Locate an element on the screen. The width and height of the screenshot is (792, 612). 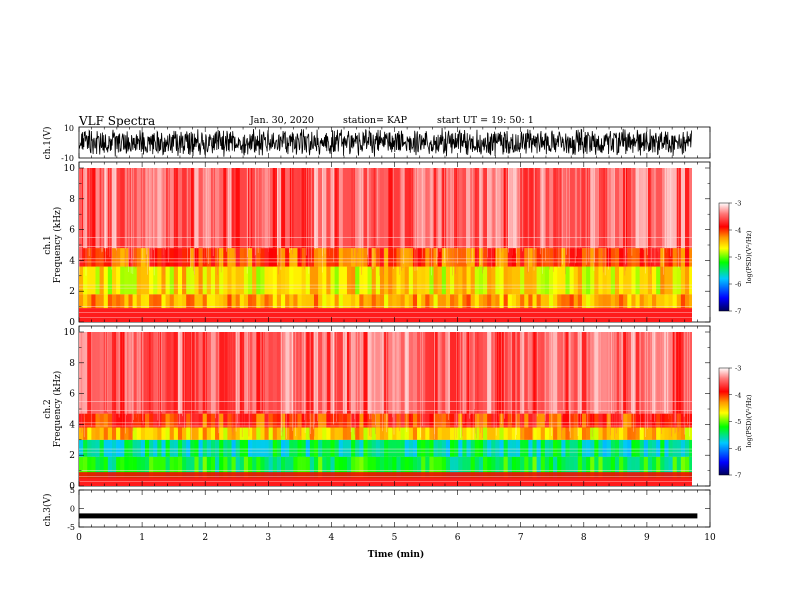
ch2-colorbar-tick-label: -6 is located at coordinates (738, 449).